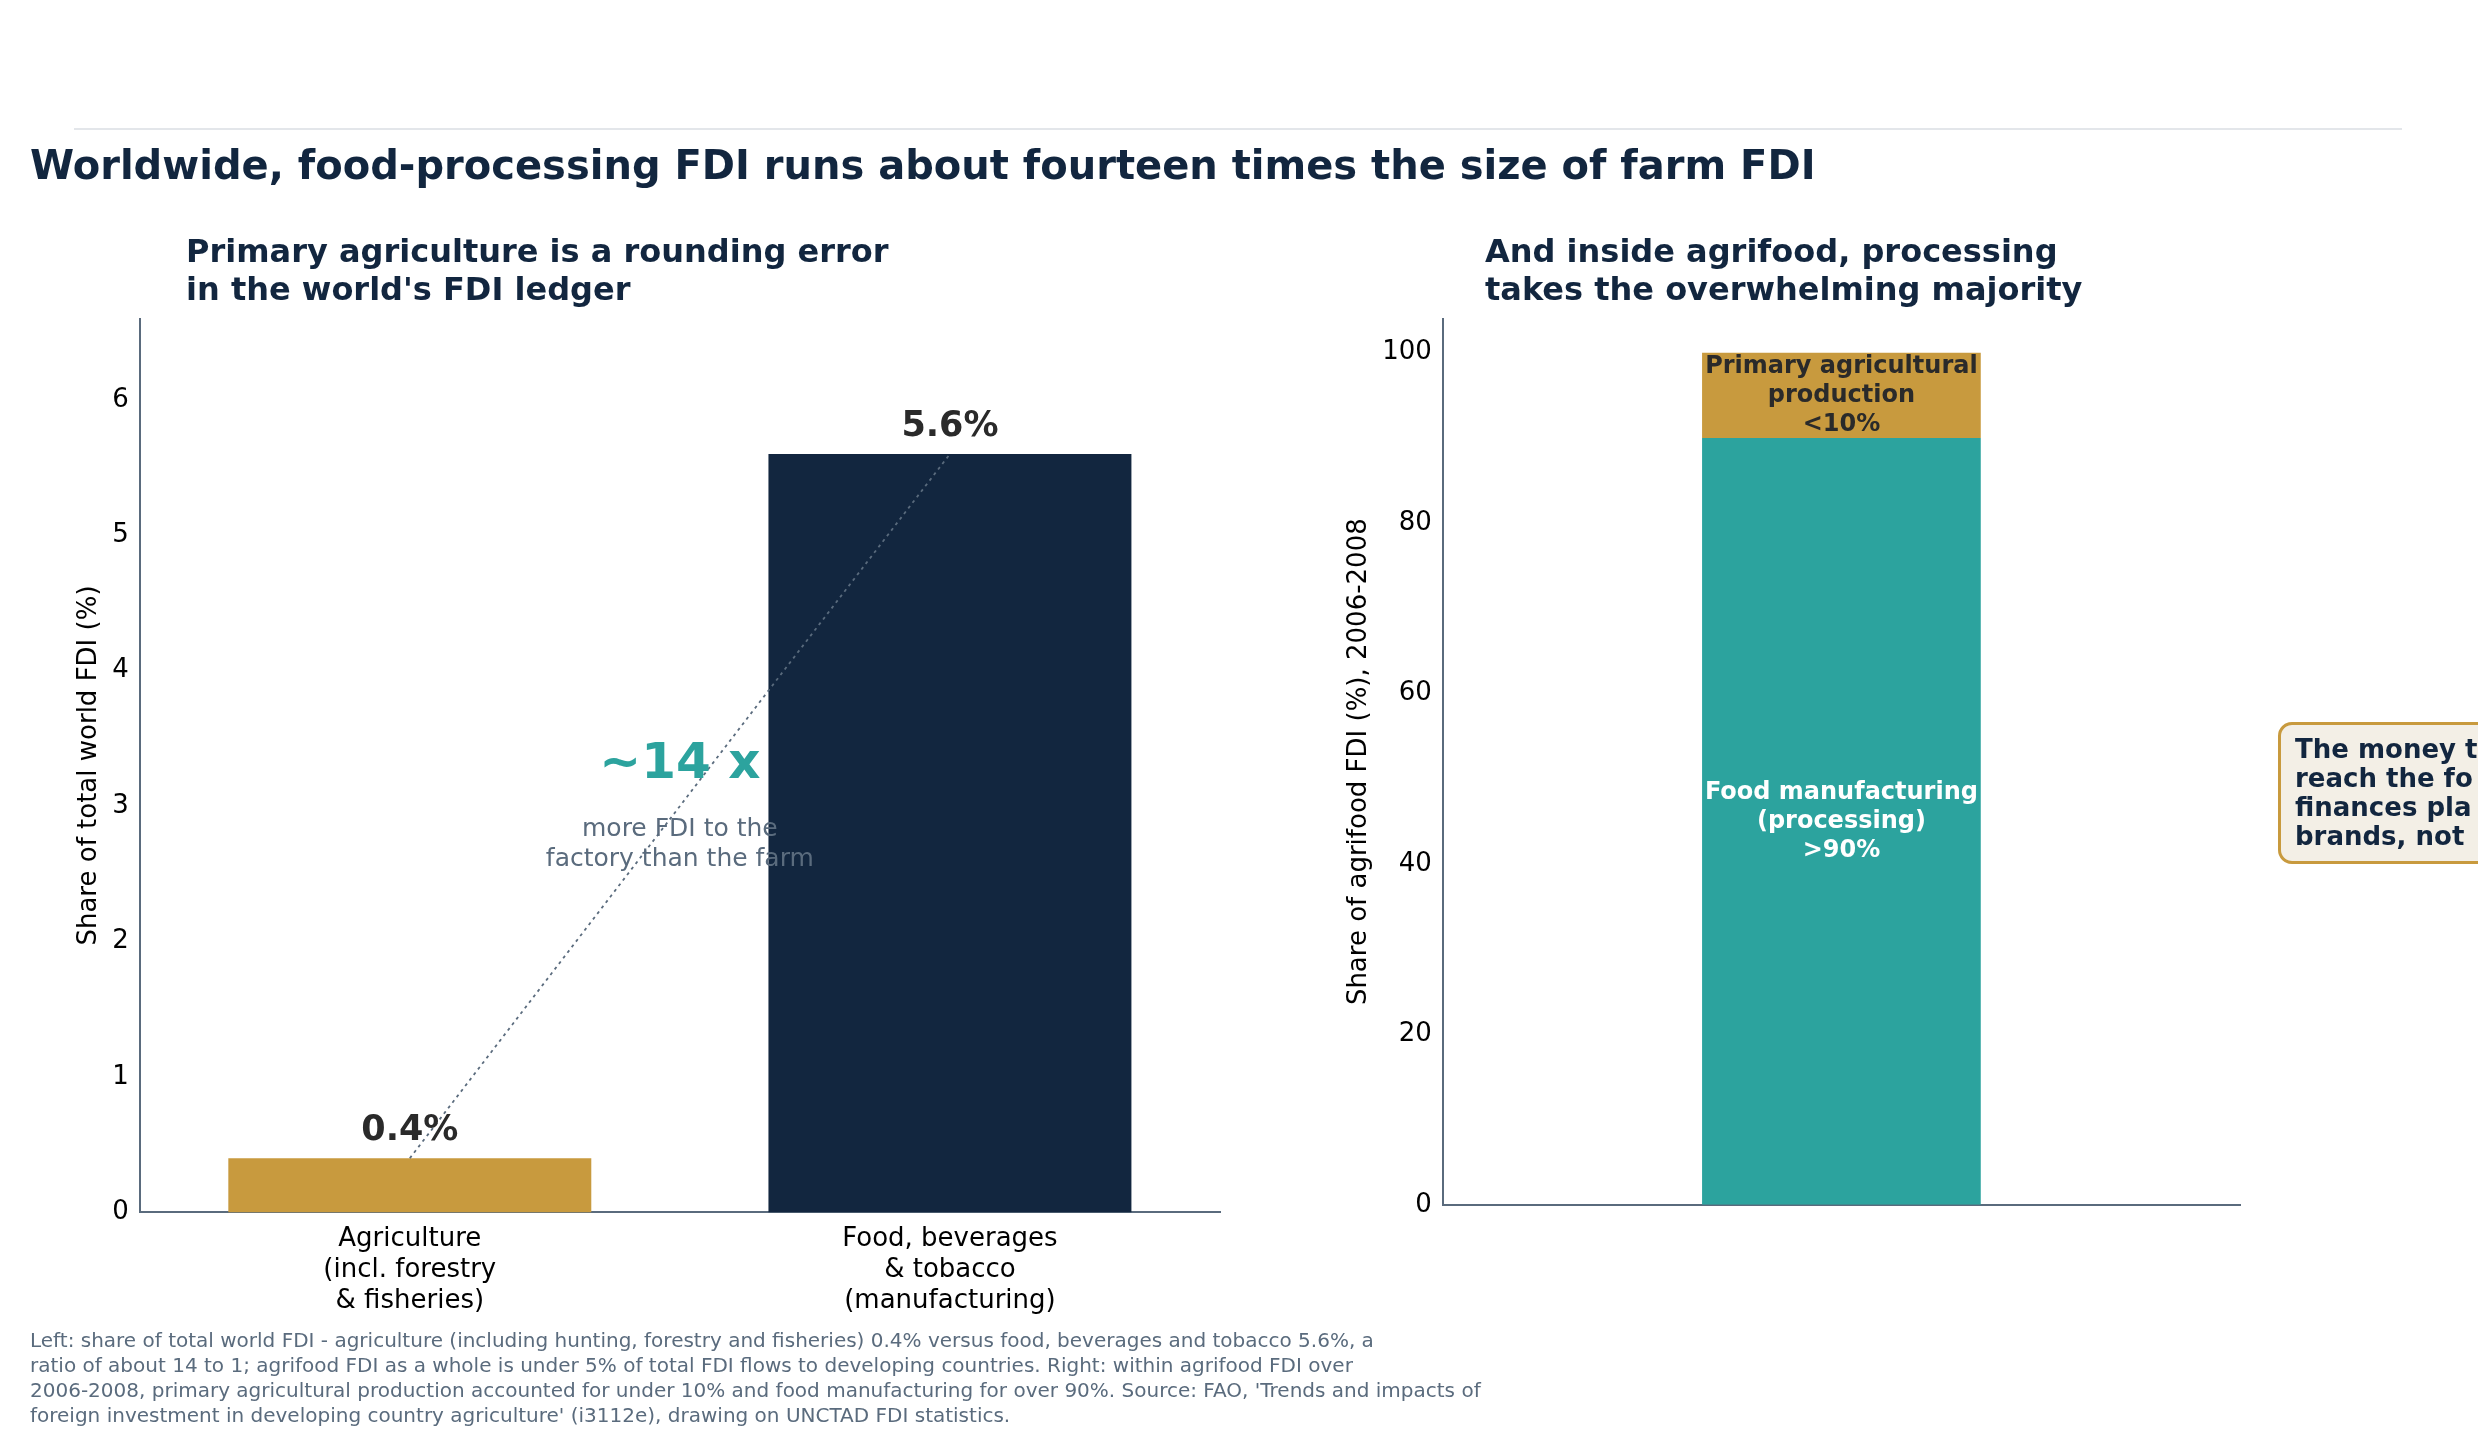 Image resolution: width=2478 pixels, height=1432 pixels. I want to click on data-label: 5.6%, so click(950, 423).